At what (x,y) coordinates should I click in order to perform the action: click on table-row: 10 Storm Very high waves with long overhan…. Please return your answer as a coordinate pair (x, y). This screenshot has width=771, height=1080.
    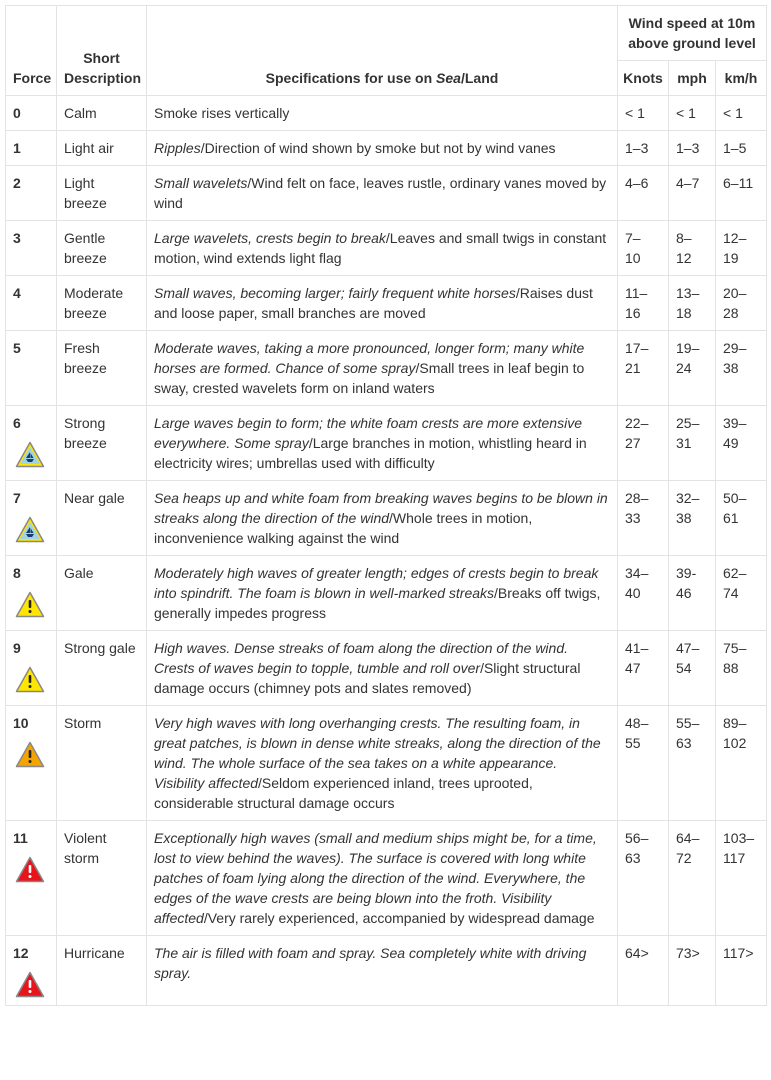
    Looking at the image, I should click on (386, 763).